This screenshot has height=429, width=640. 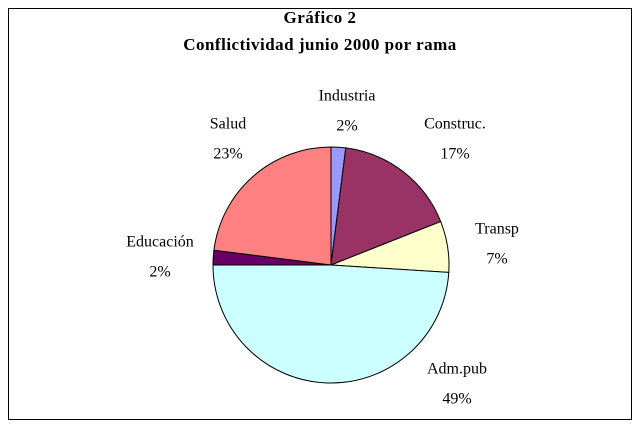 What do you see at coordinates (496, 259) in the screenshot?
I see `data-label: 7%` at bounding box center [496, 259].